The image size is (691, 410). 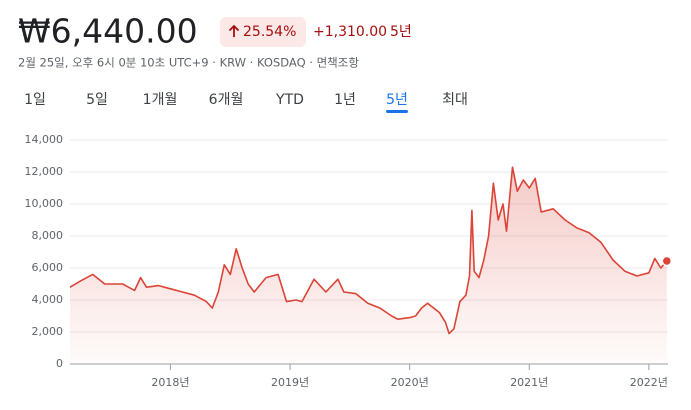 I want to click on x-tick-label: 2020년, so click(x=410, y=382).